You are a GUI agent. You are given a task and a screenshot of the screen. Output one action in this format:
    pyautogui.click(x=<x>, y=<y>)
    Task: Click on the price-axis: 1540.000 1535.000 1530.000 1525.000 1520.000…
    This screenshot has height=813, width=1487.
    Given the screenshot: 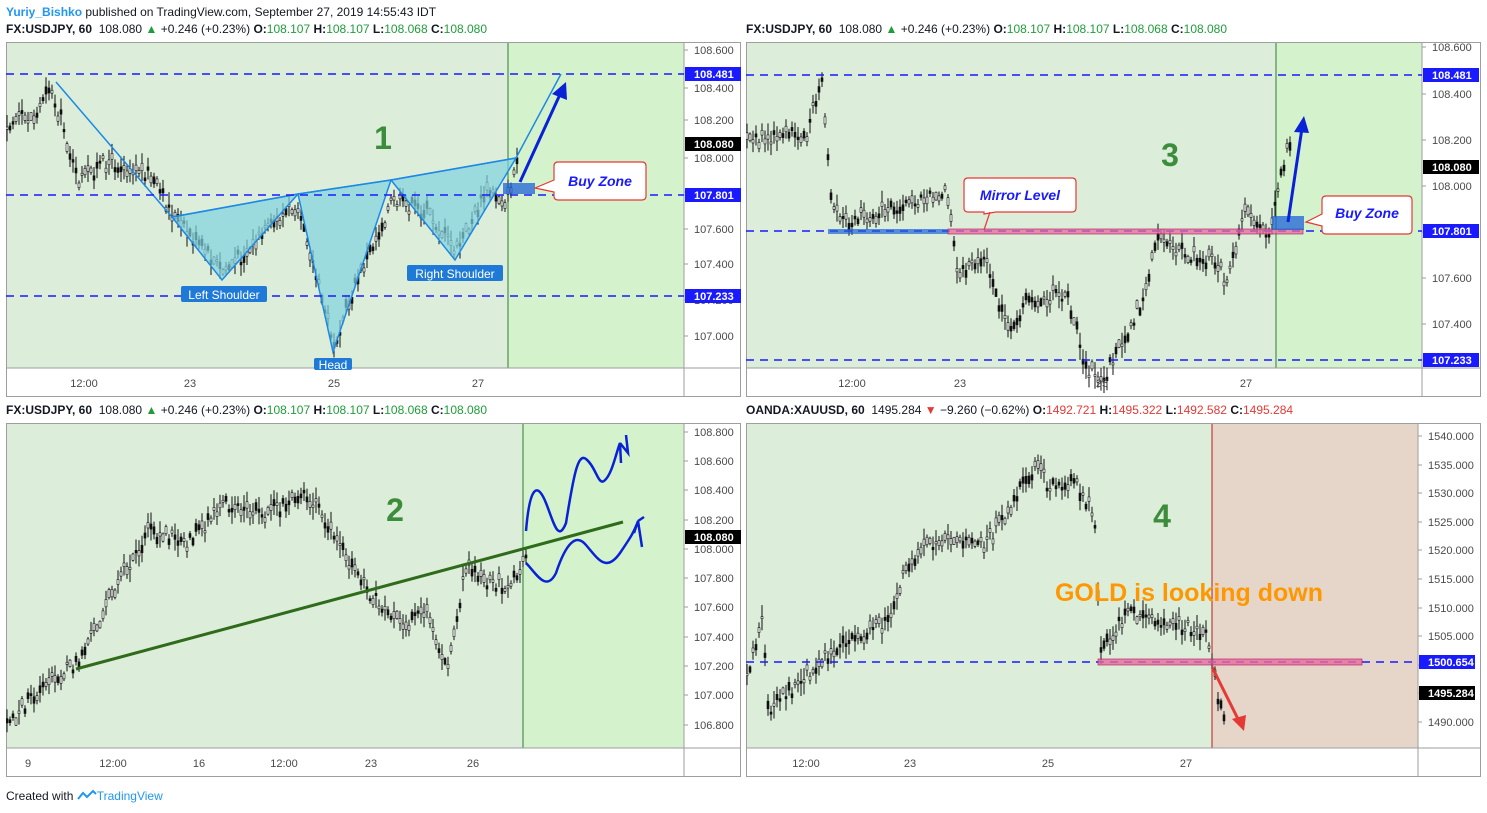 What is the action you would take?
    pyautogui.click(x=1446, y=580)
    